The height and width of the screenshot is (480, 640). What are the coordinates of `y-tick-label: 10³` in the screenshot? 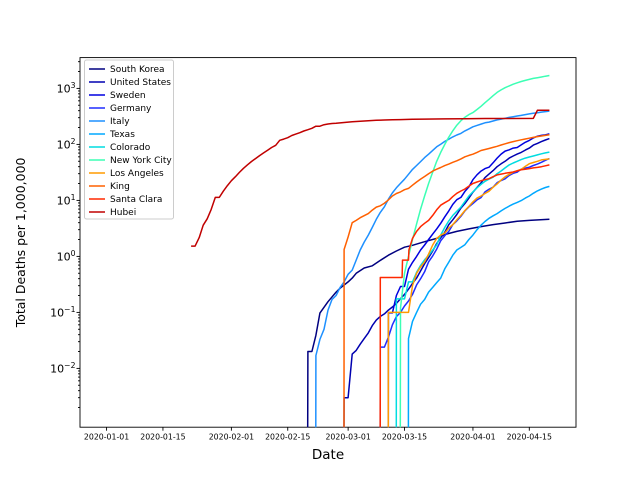 It's located at (66, 88).